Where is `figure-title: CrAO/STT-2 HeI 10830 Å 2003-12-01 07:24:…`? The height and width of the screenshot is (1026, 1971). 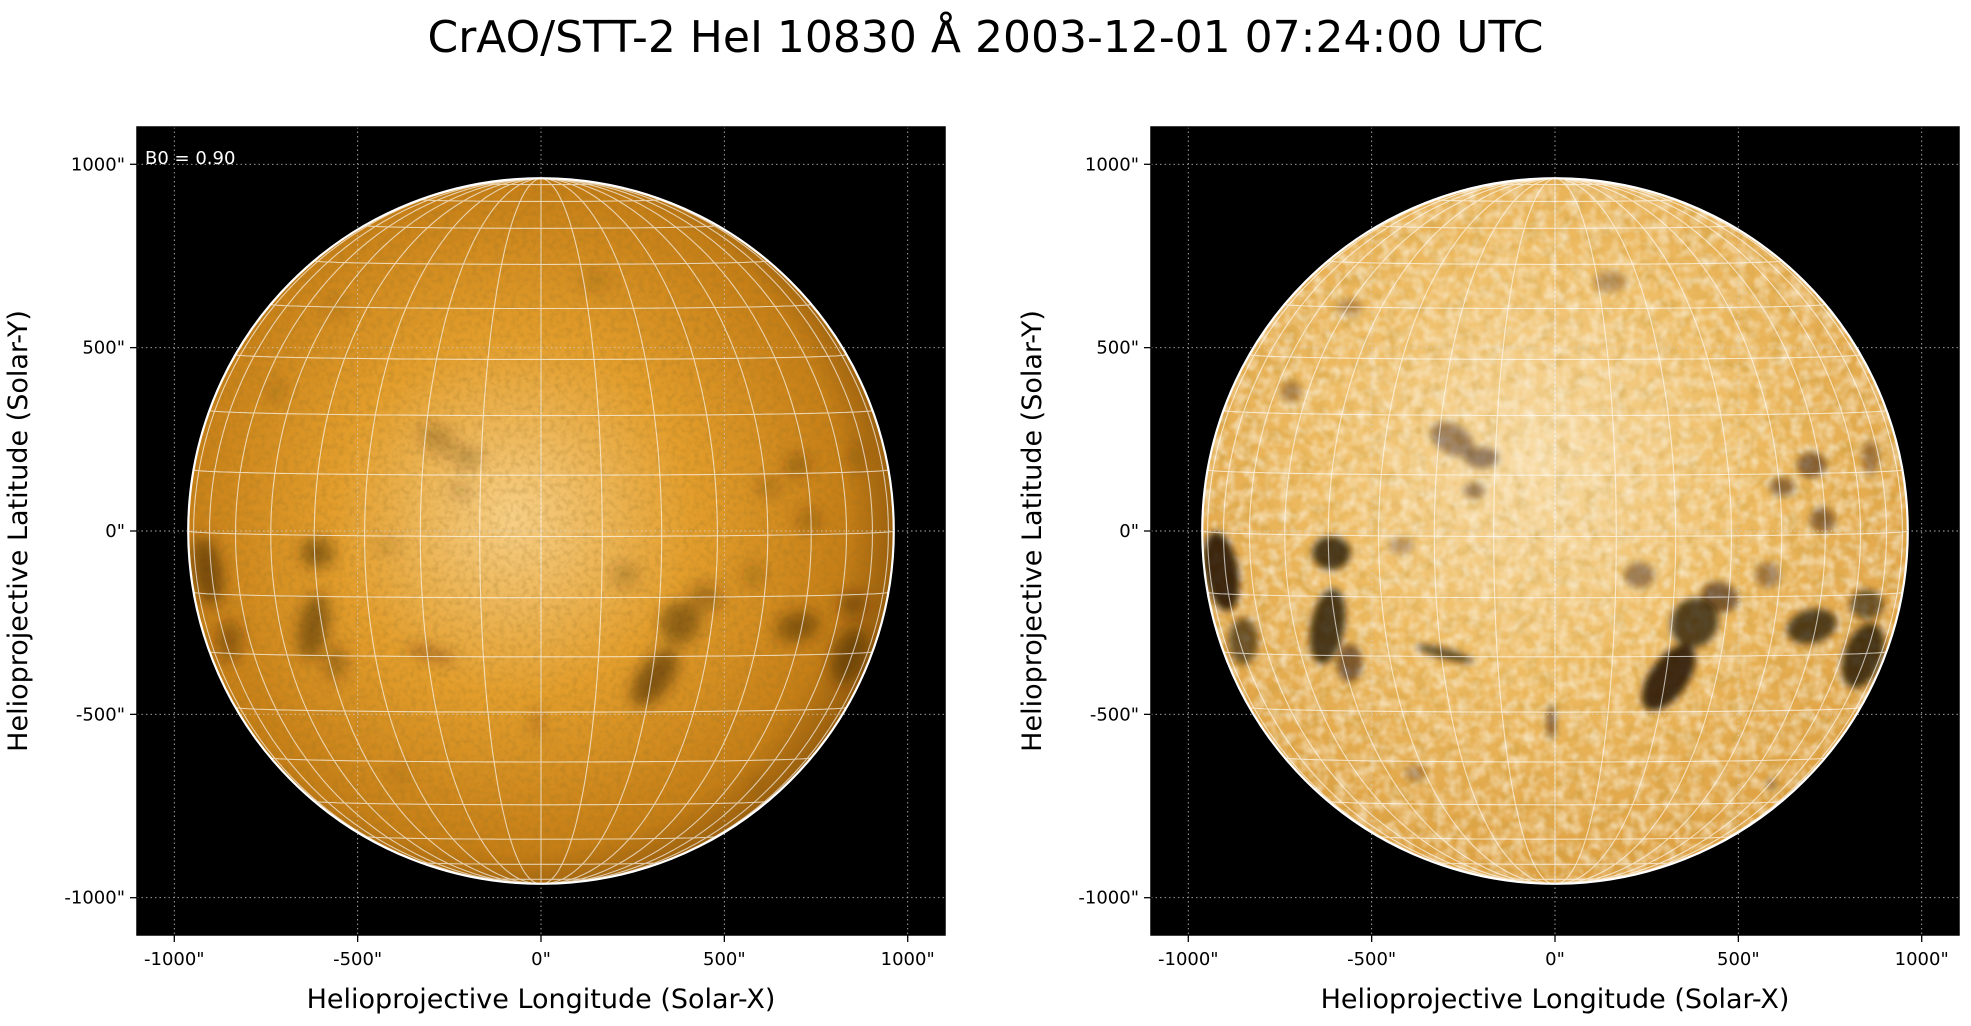
figure-title: CrAO/STT-2 HeI 10830 Å 2003-12-01 07:24:… is located at coordinates (985, 37).